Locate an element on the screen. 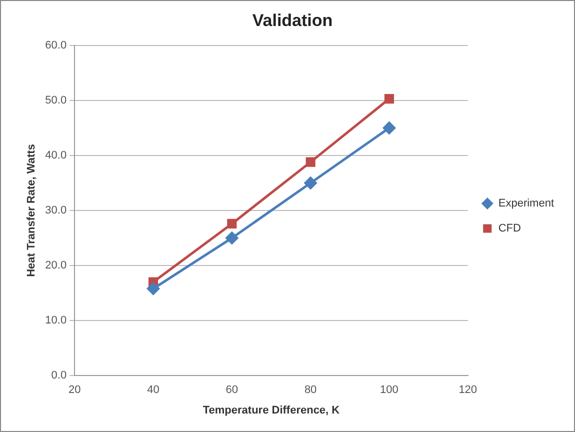  y-tick-label: 40.0 is located at coordinates (56, 156).